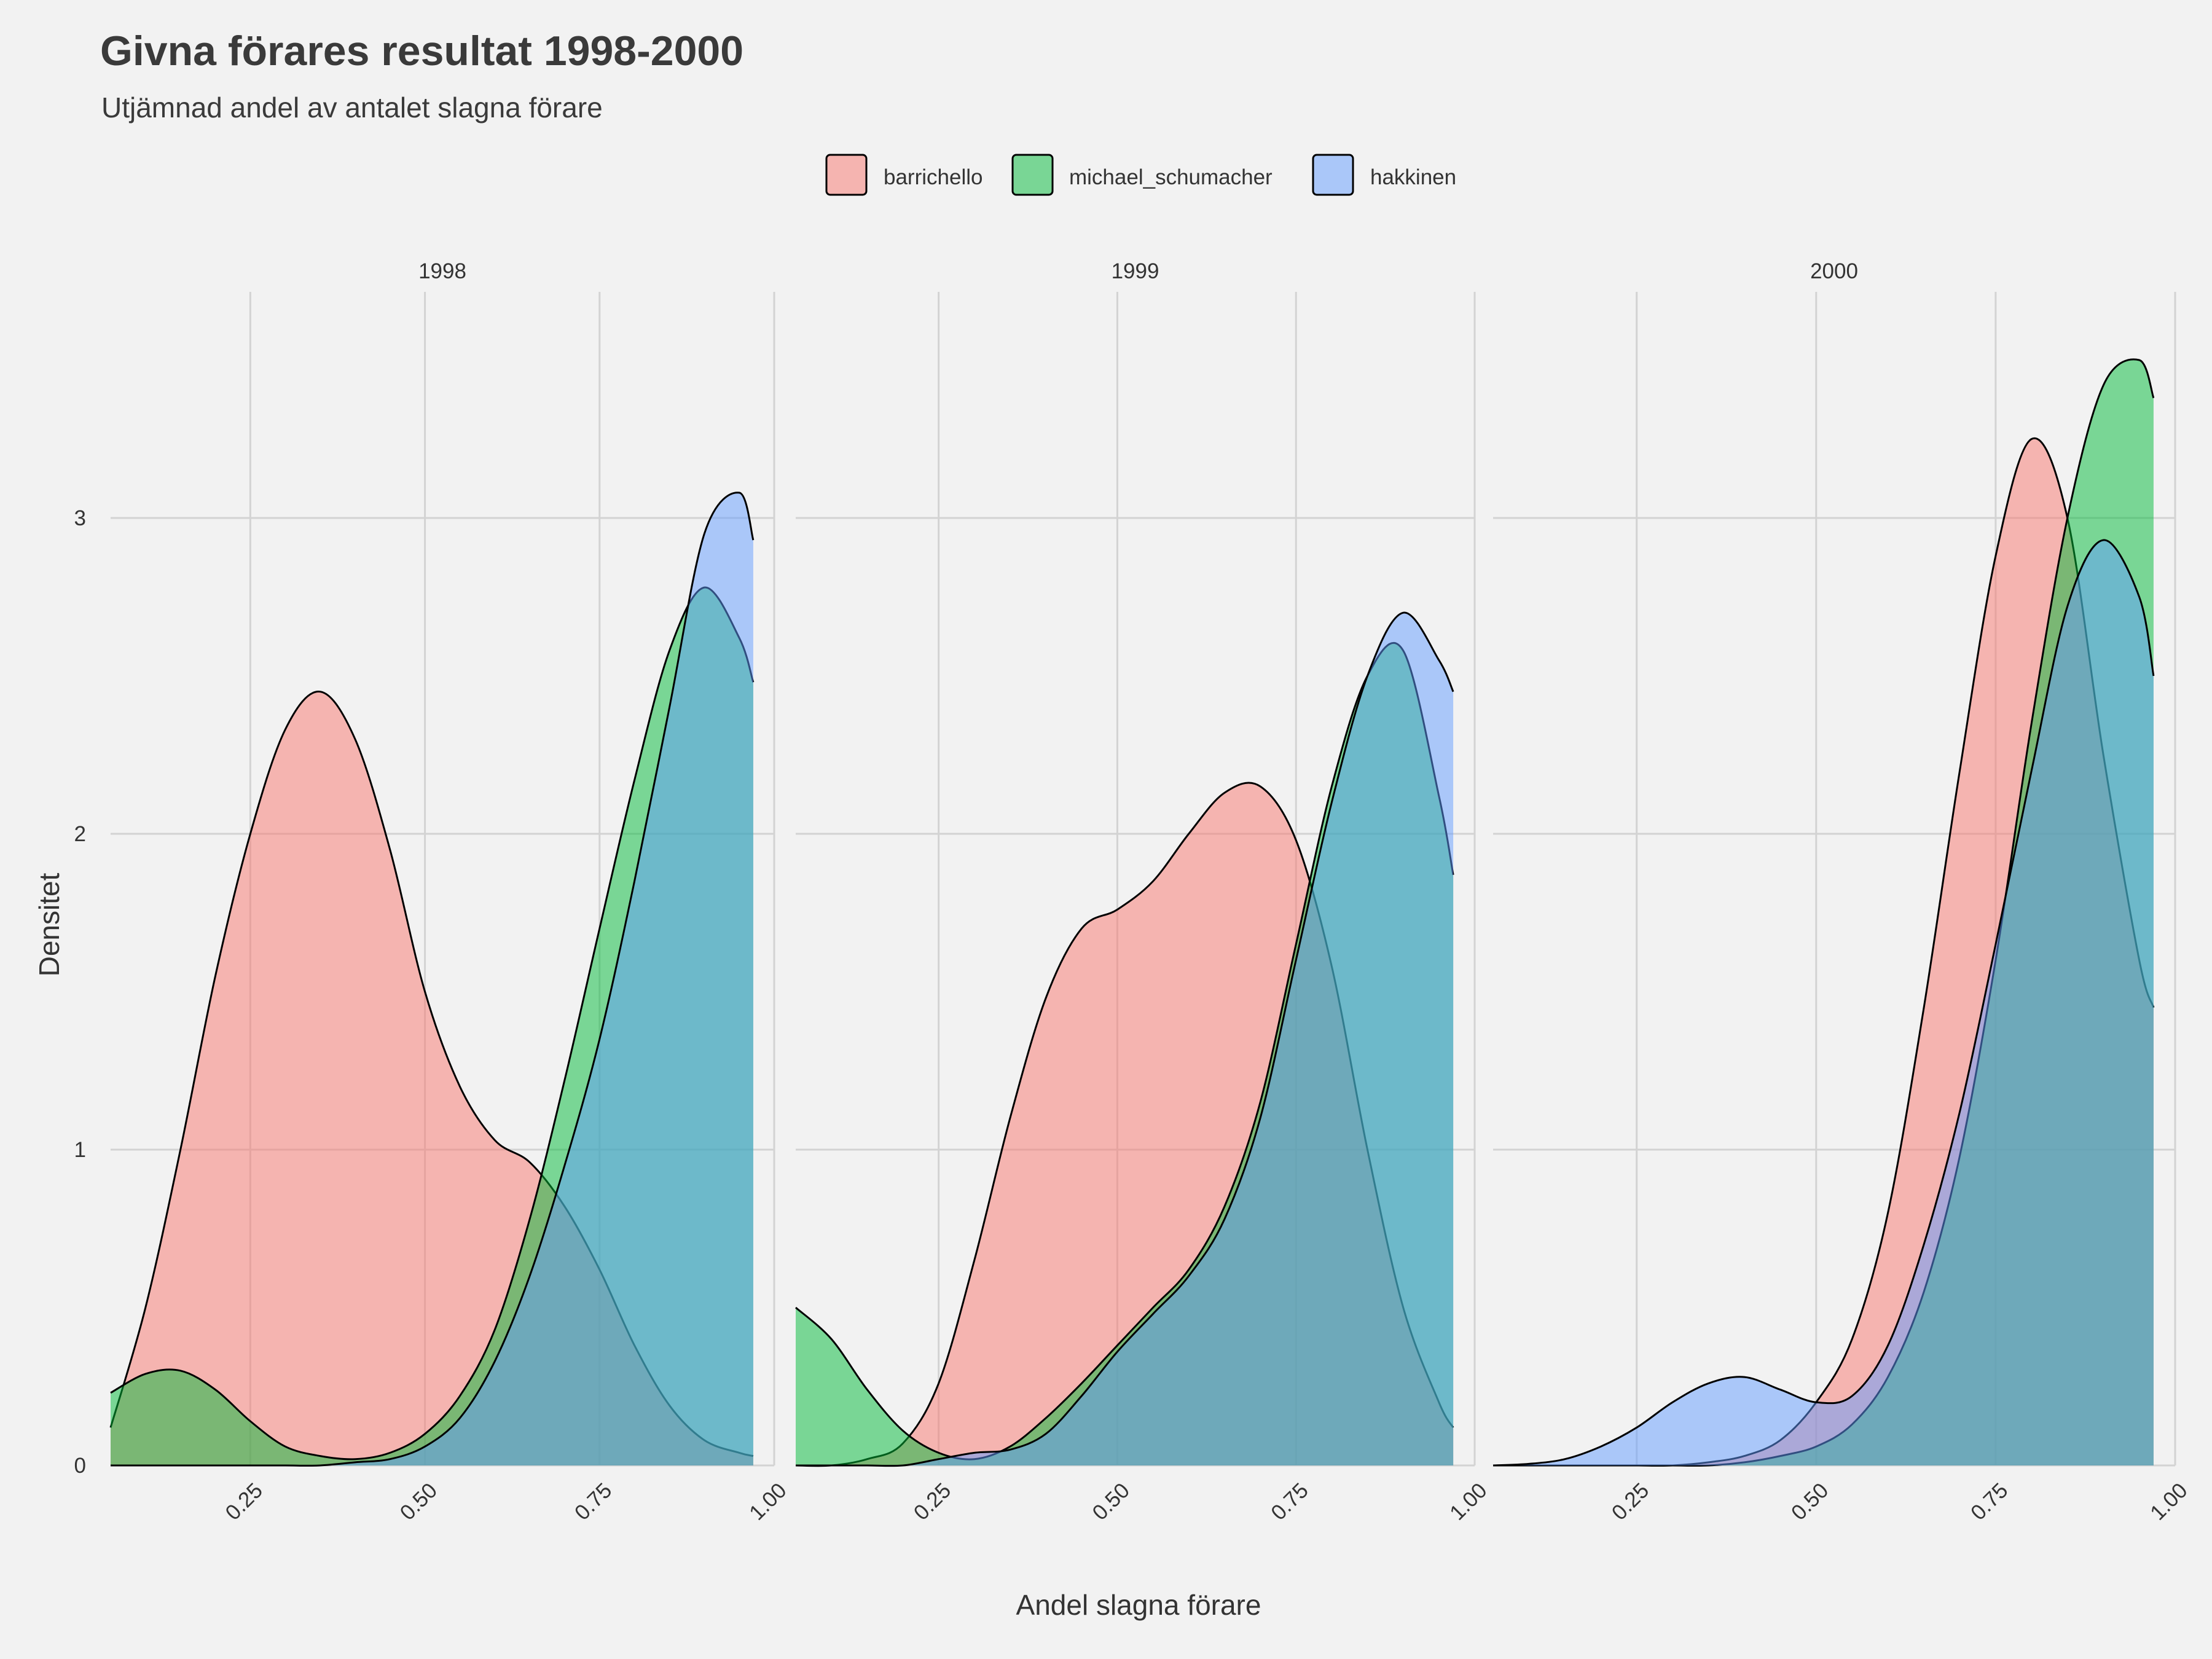  I want to click on y-tick-label: 3, so click(80, 518).